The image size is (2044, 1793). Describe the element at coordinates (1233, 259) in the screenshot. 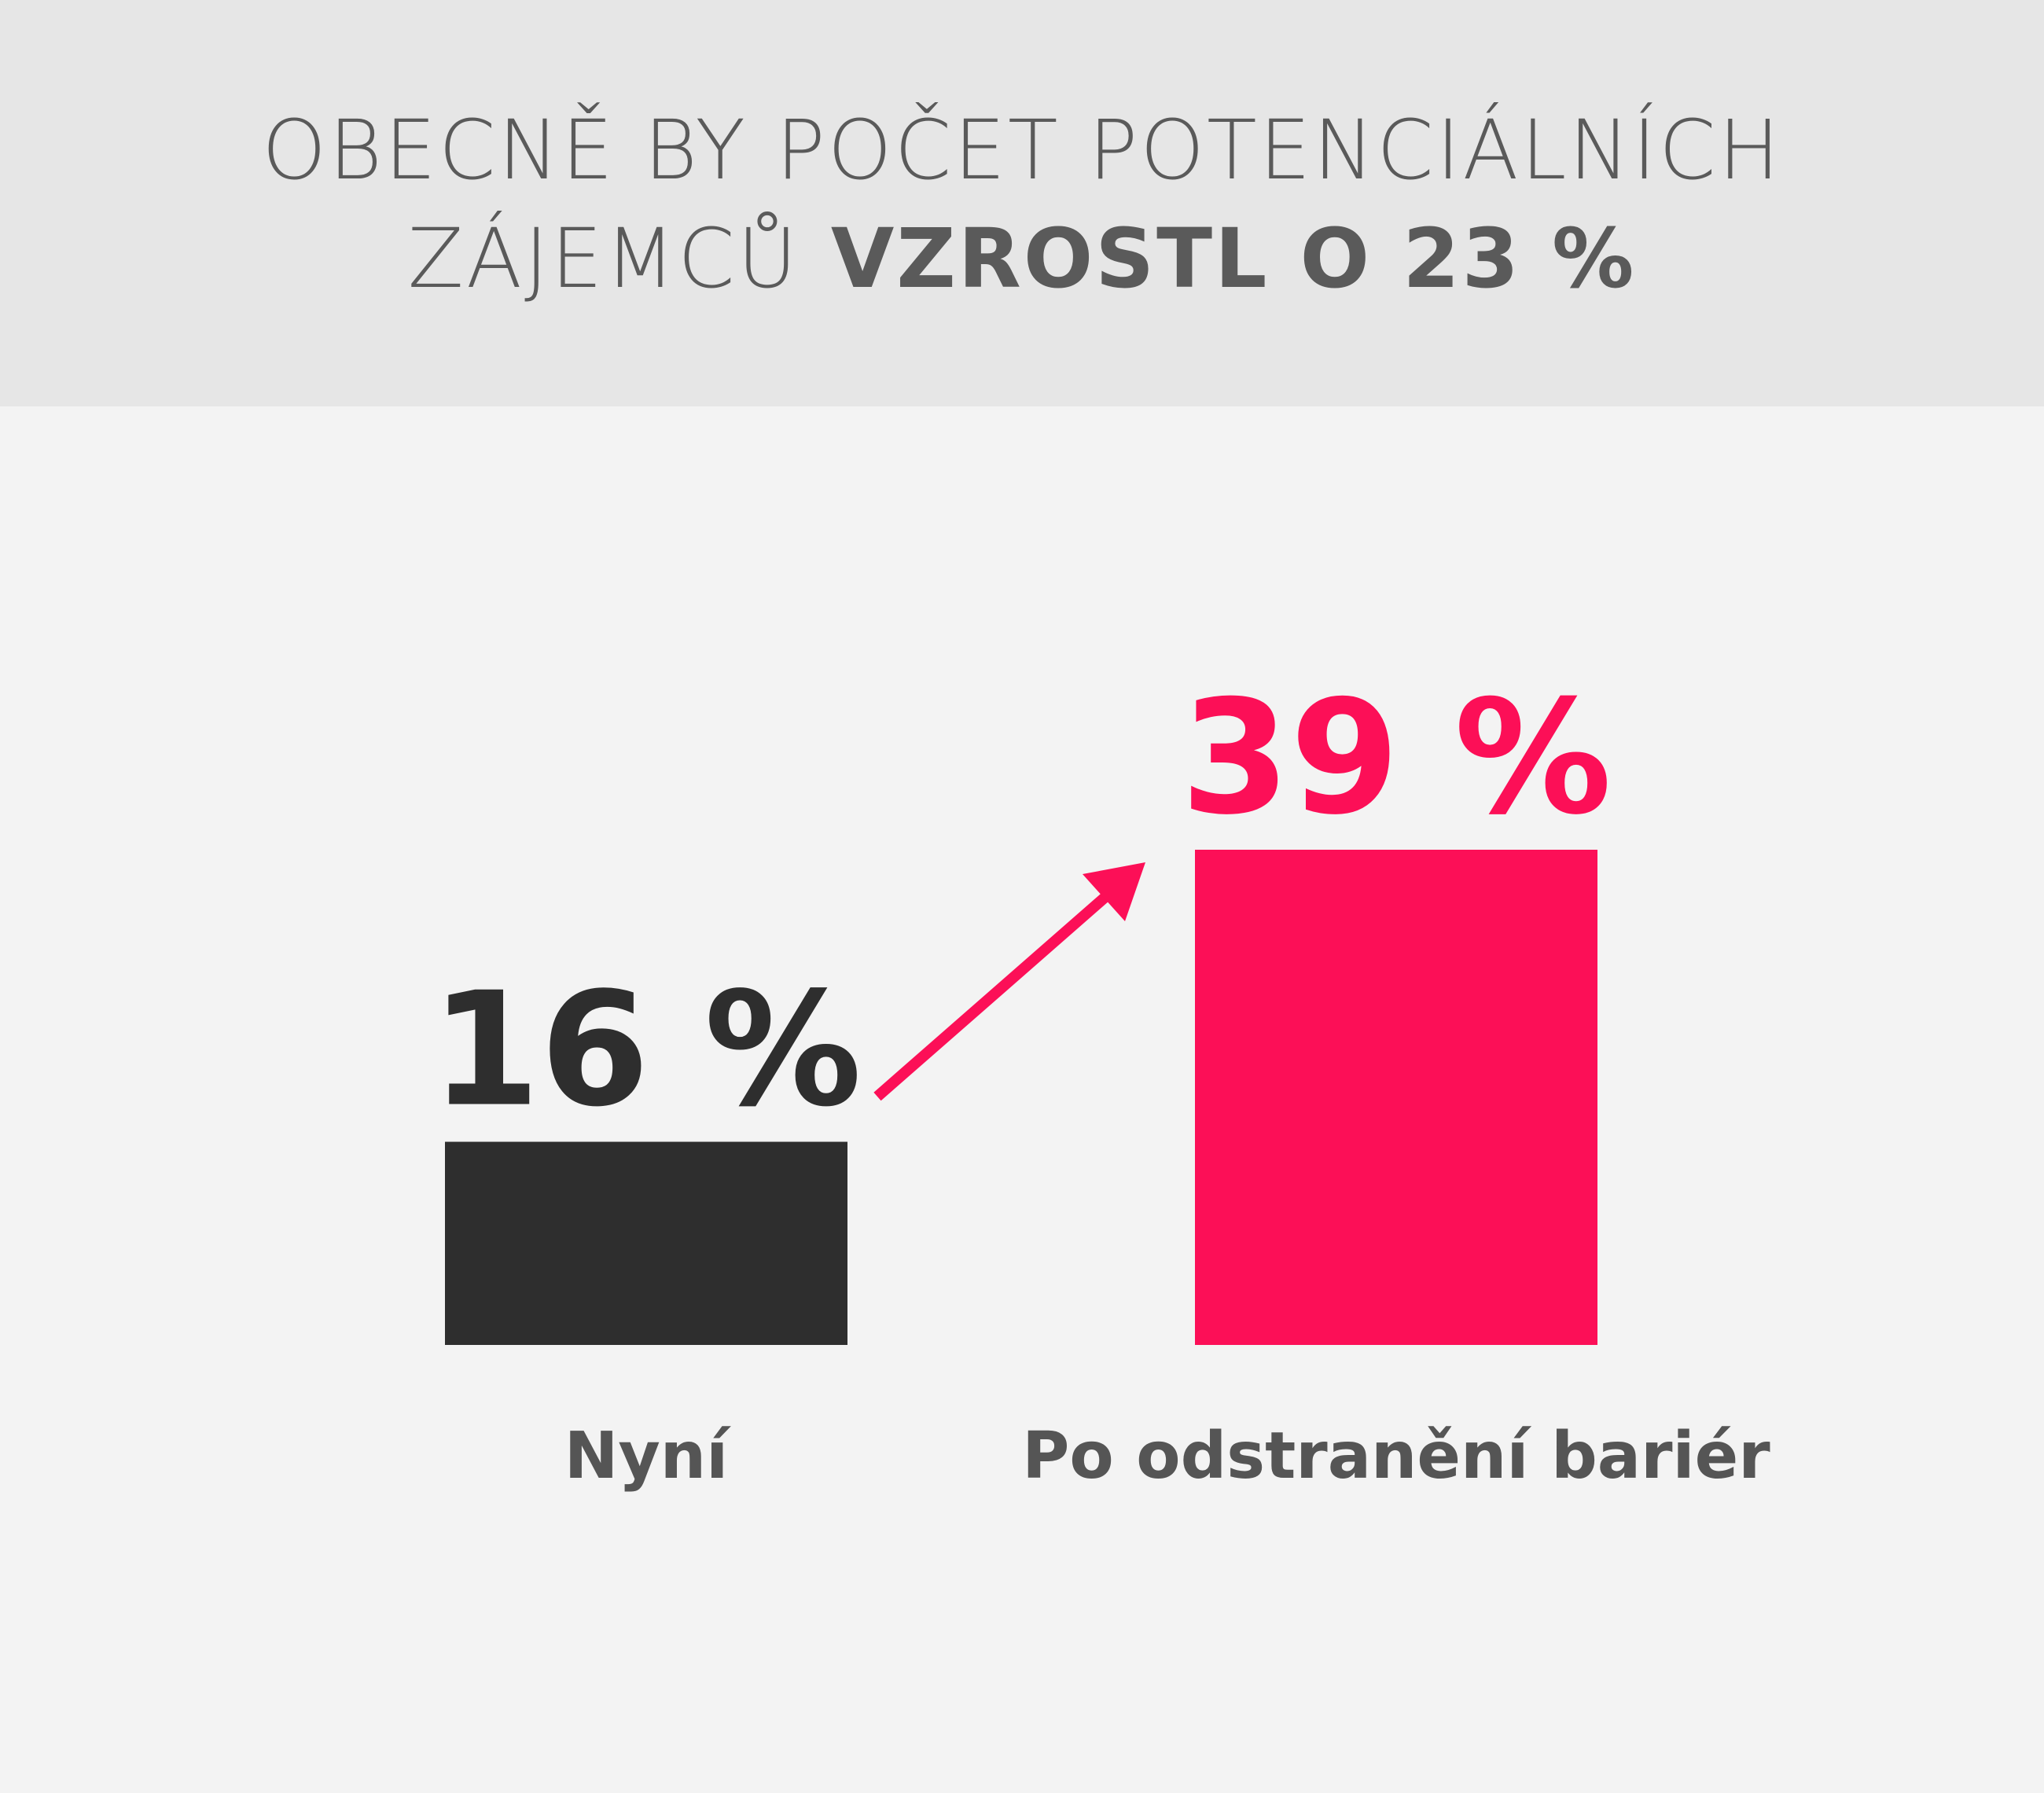

I see `chart-title-emphasis: VZROSTL O 23 %` at that location.